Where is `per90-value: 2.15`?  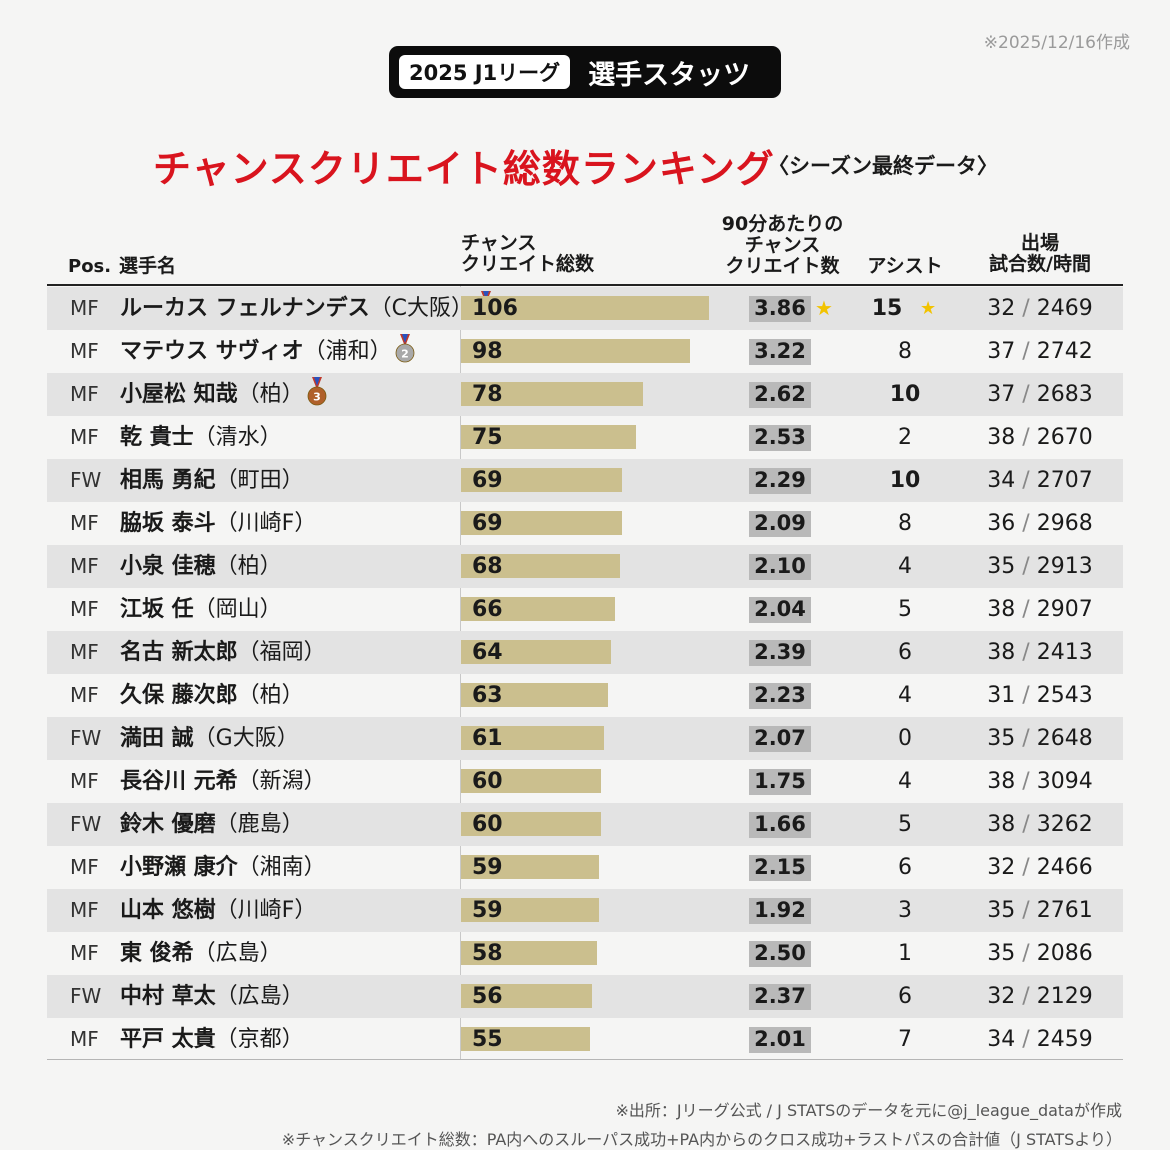 per90-value: 2.15 is located at coordinates (780, 867).